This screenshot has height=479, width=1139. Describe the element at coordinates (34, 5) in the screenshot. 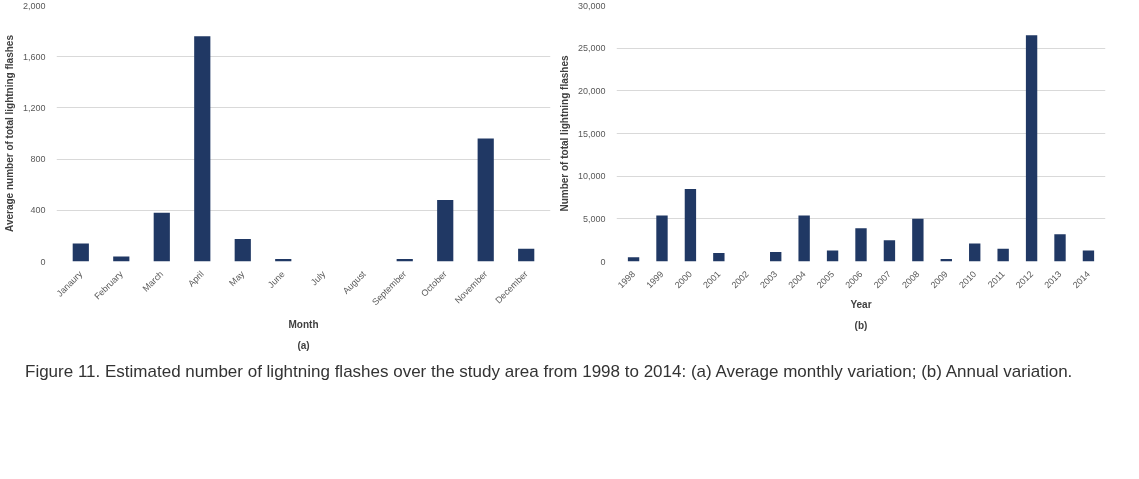

I see `y-tick-label: 2,000` at that location.